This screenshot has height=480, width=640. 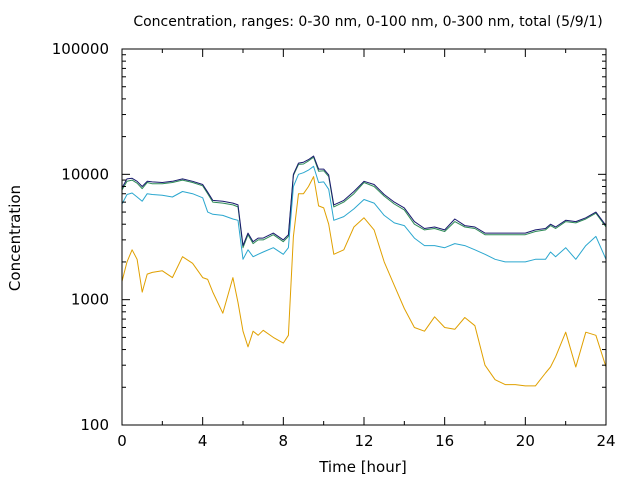 I want to click on y-tick-label: 100, so click(x=94, y=425).